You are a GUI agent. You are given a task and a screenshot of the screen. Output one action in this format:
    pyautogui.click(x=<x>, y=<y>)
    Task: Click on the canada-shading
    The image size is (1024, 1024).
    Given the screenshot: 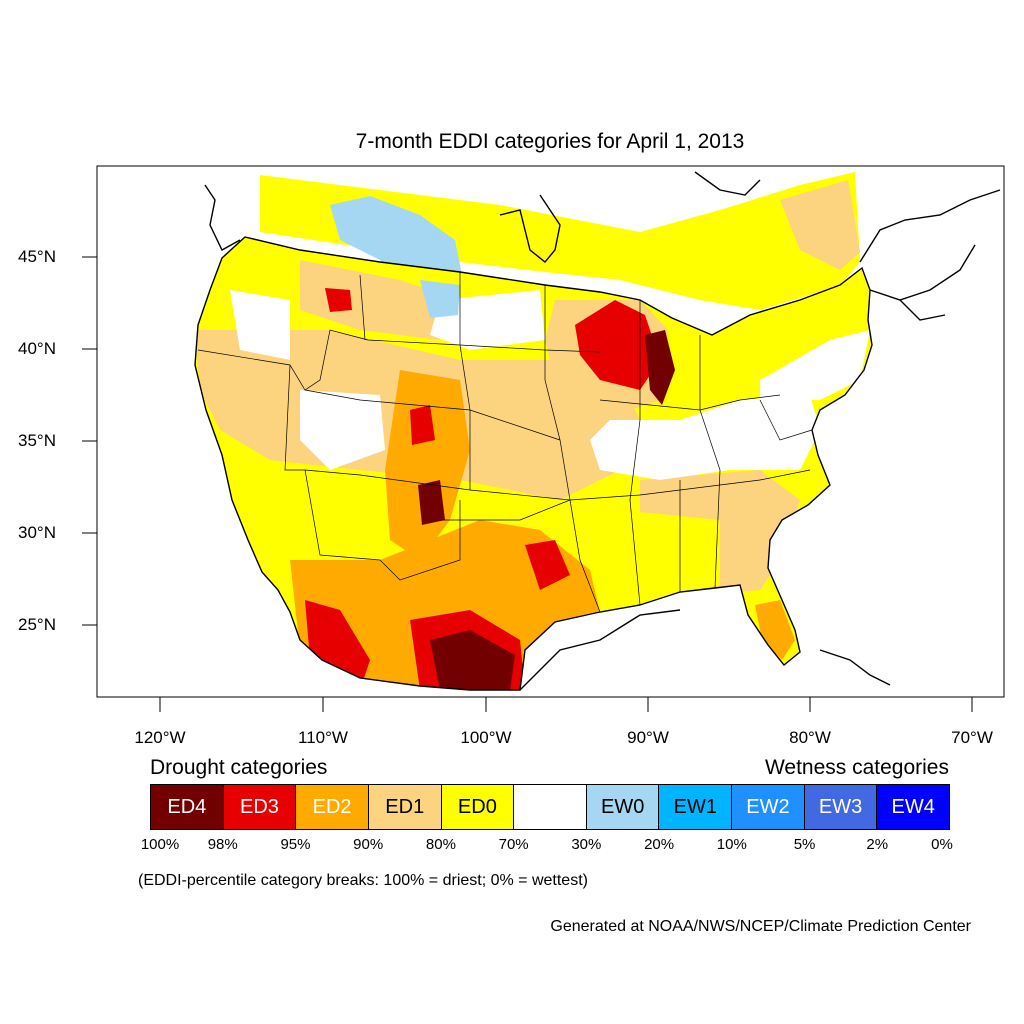 What is the action you would take?
    pyautogui.click(x=560, y=241)
    